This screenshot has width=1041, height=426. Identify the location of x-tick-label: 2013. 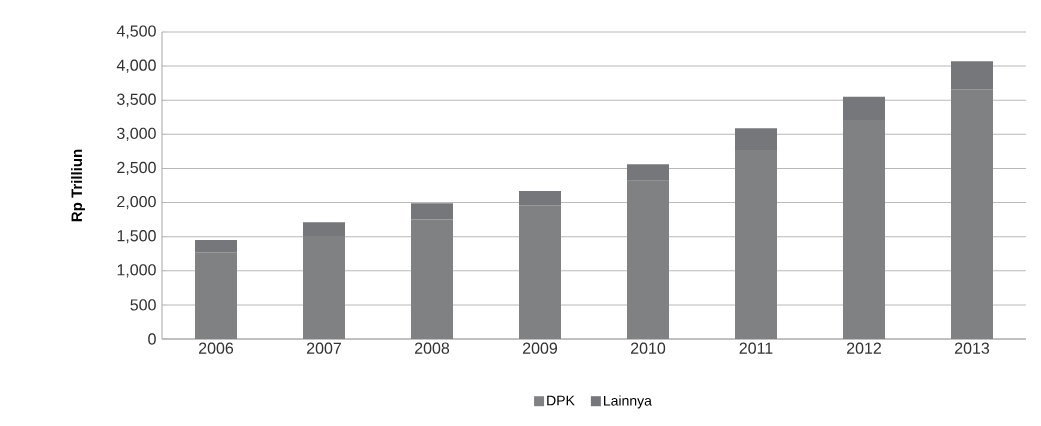
(972, 348).